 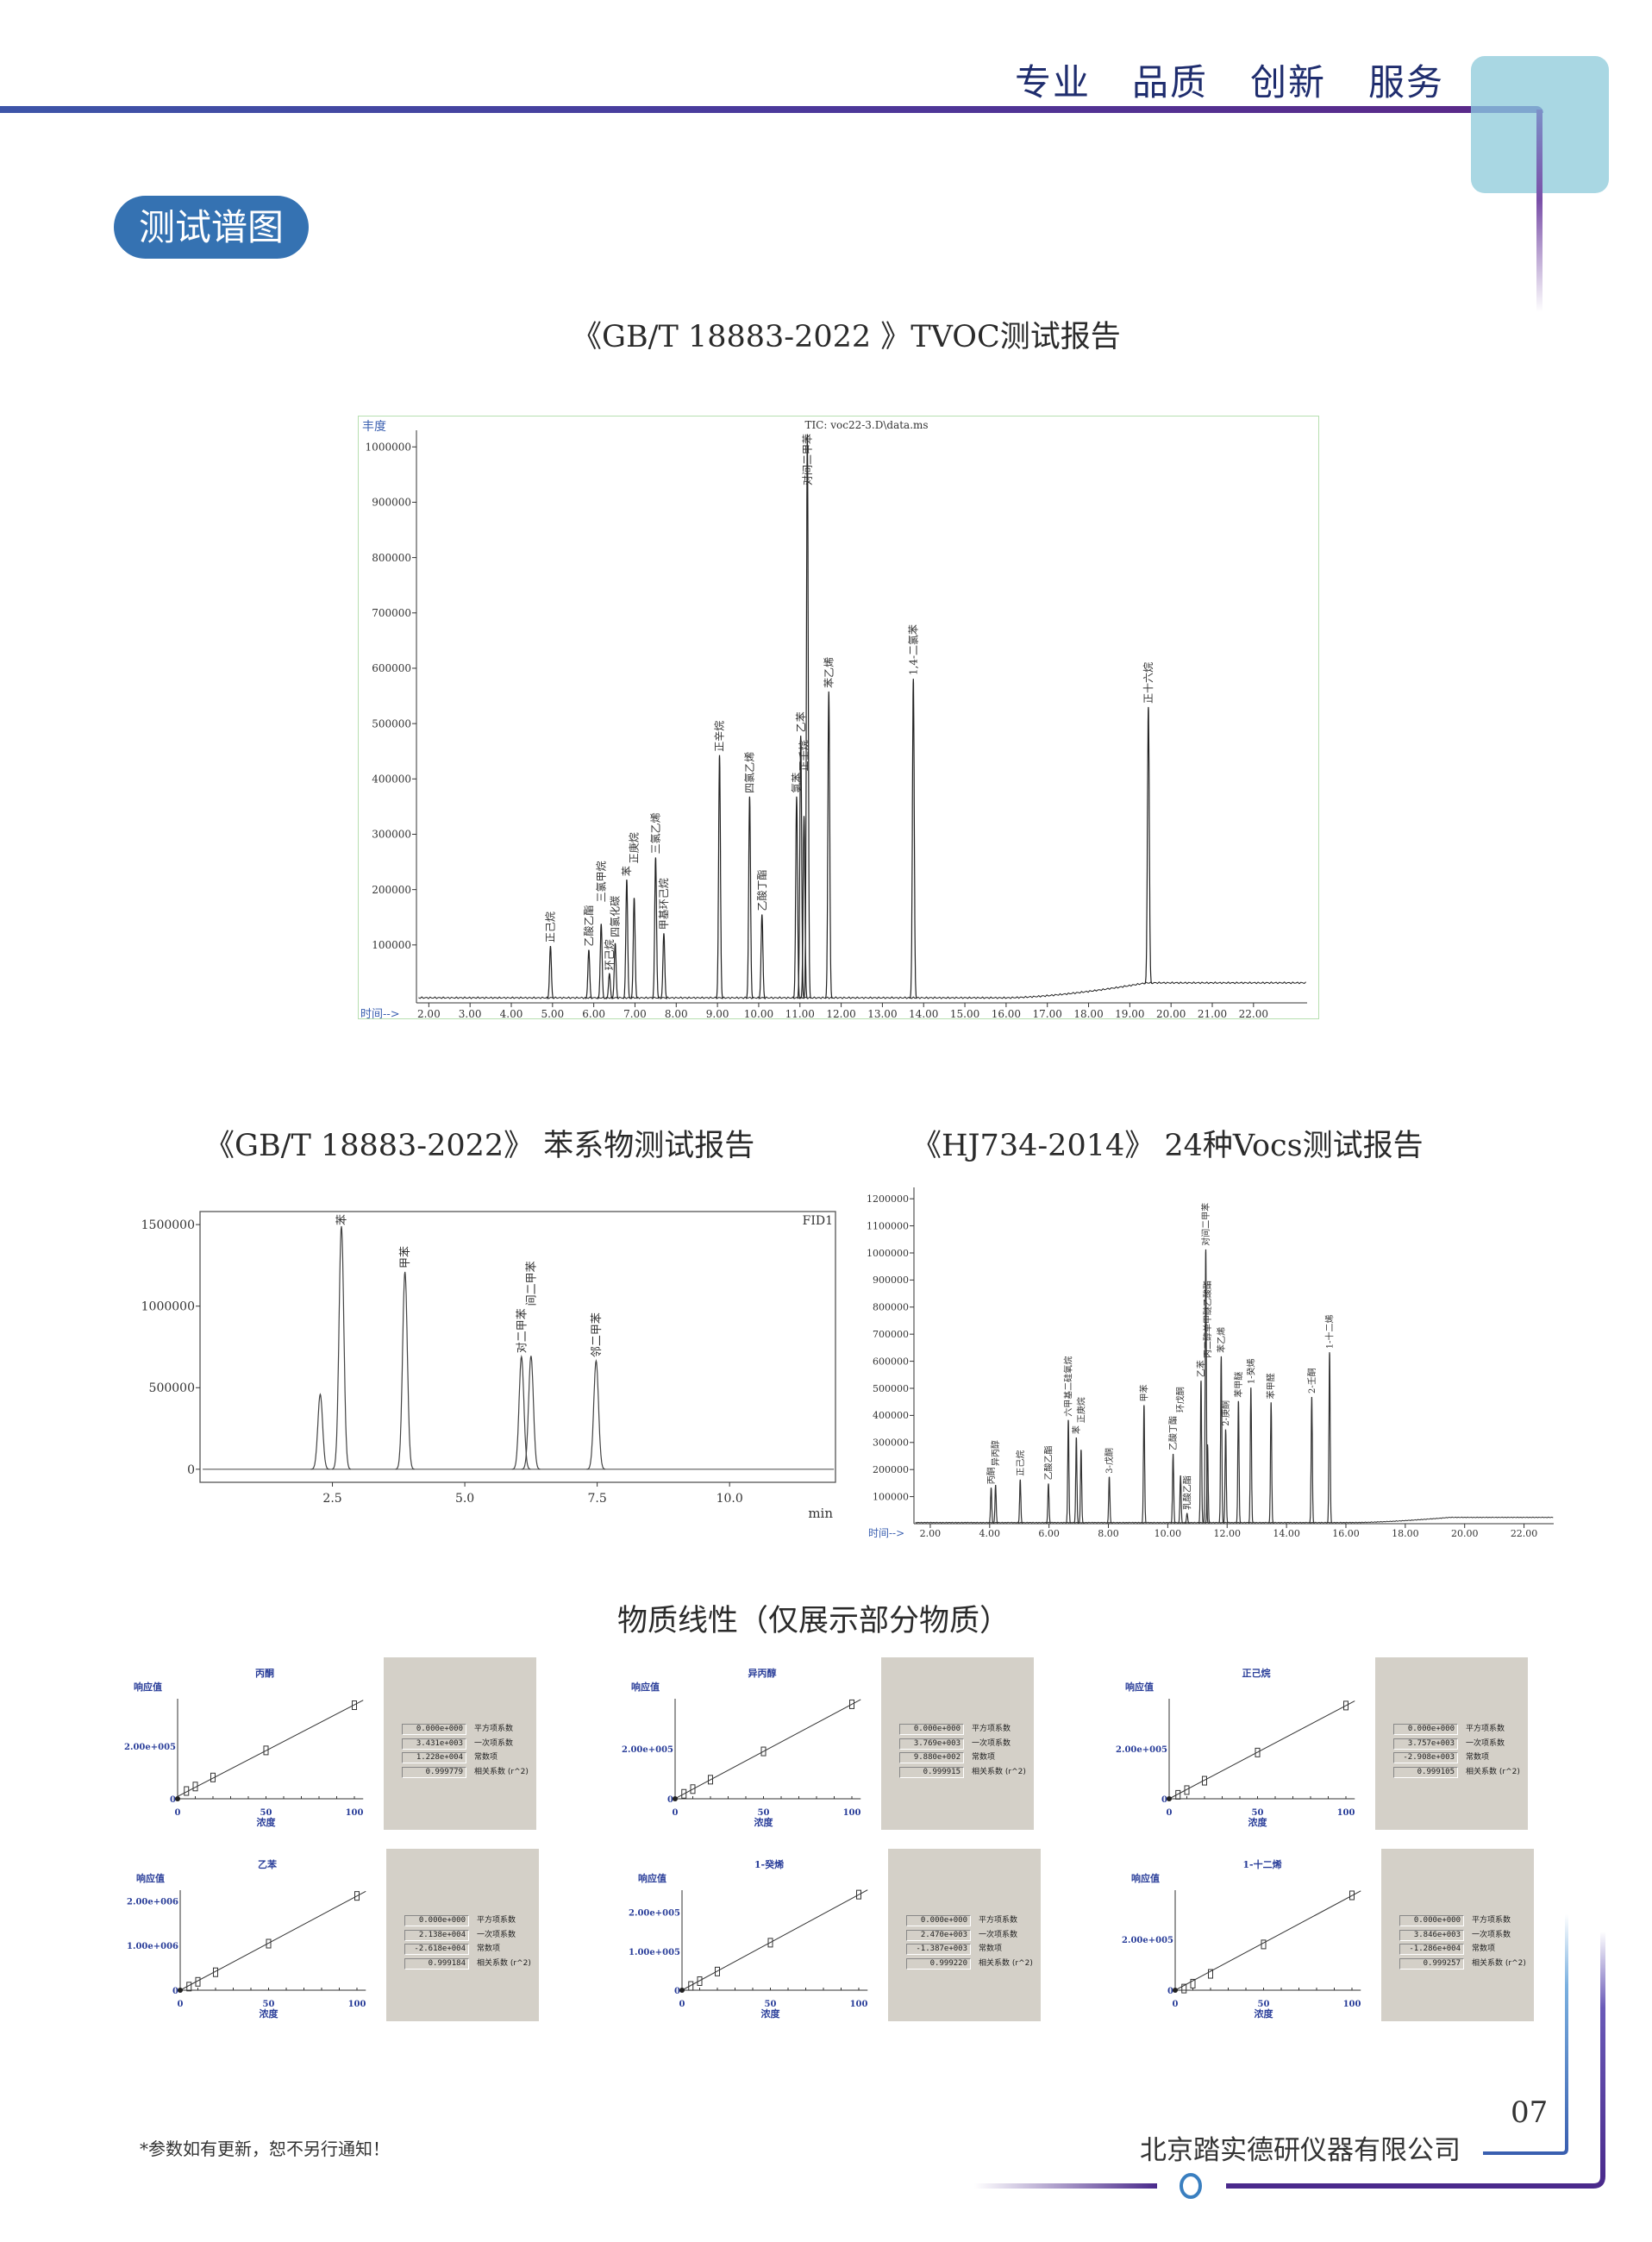 I want to click on x-tick-label: 9.00, so click(x=717, y=1014).